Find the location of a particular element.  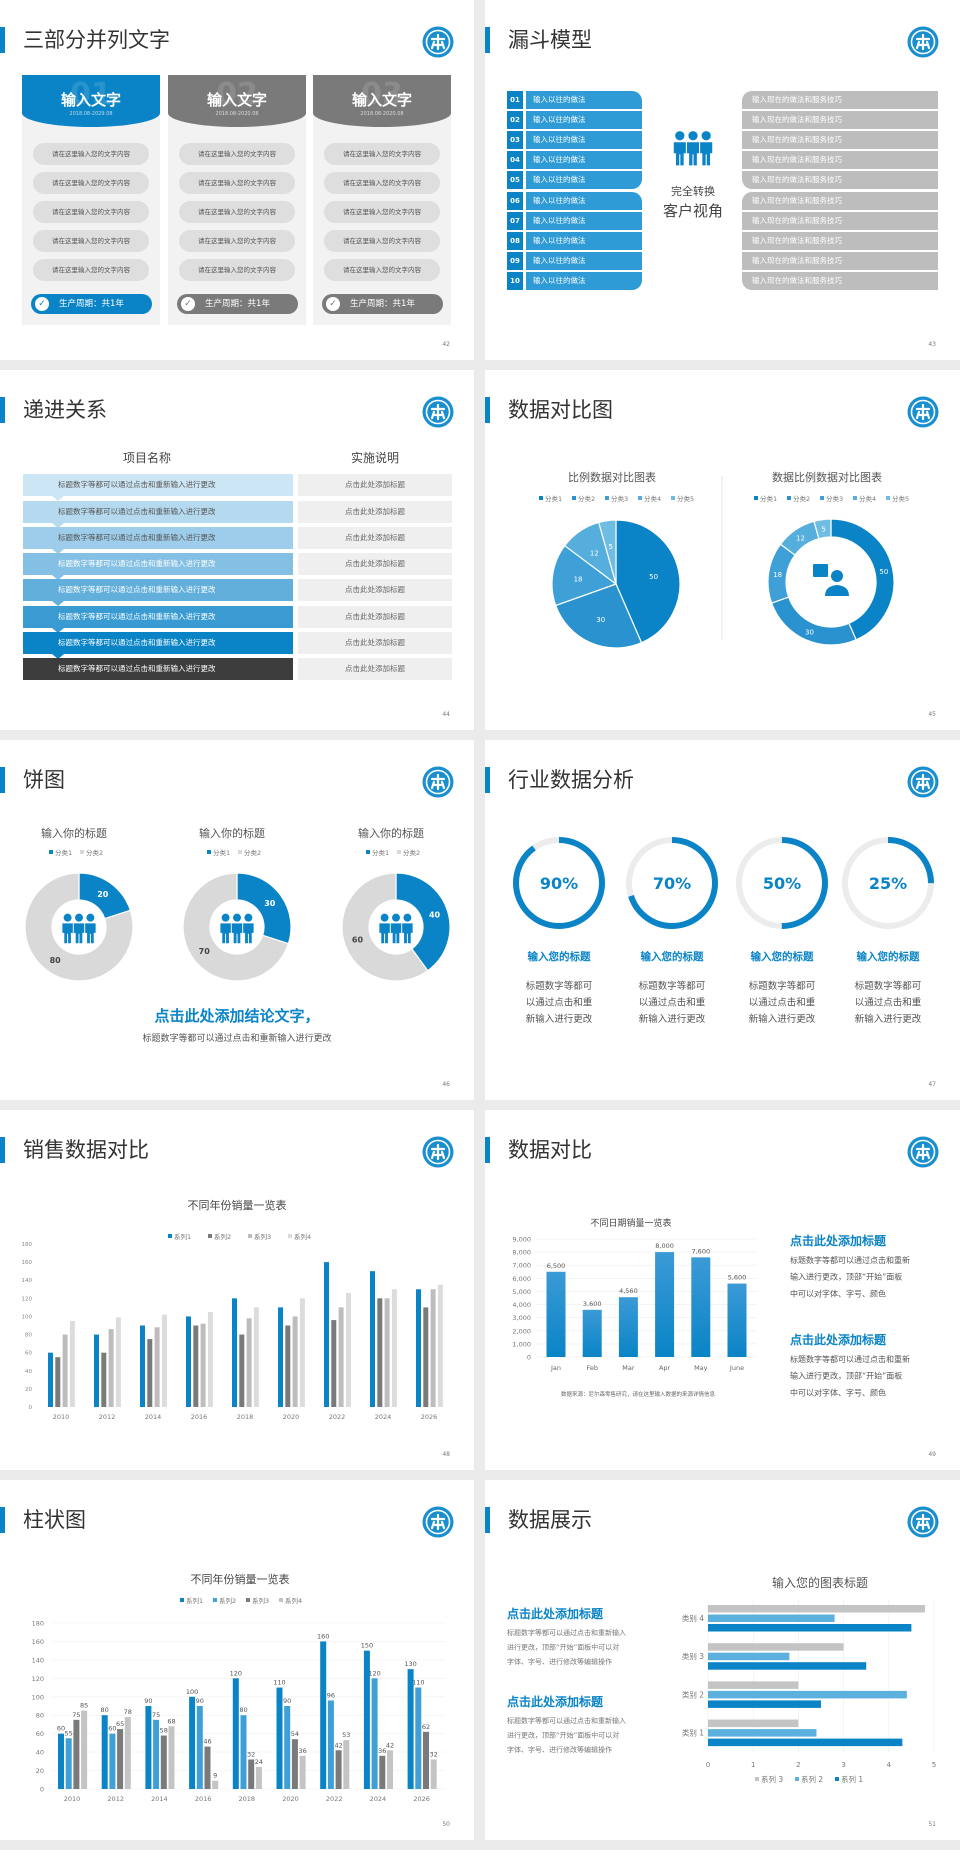

x-tick-label: 2024 is located at coordinates (378, 1799).